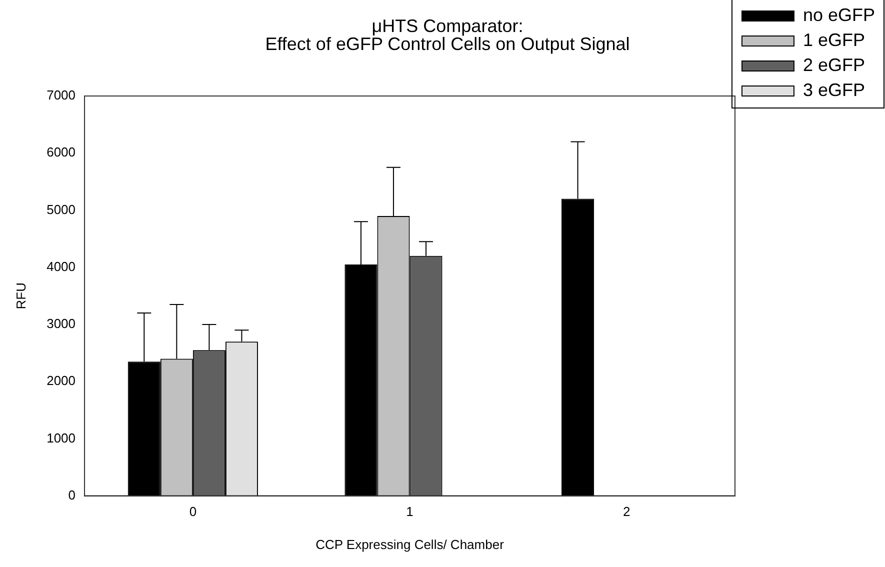  I want to click on x-tick-label: 1, so click(410, 512).